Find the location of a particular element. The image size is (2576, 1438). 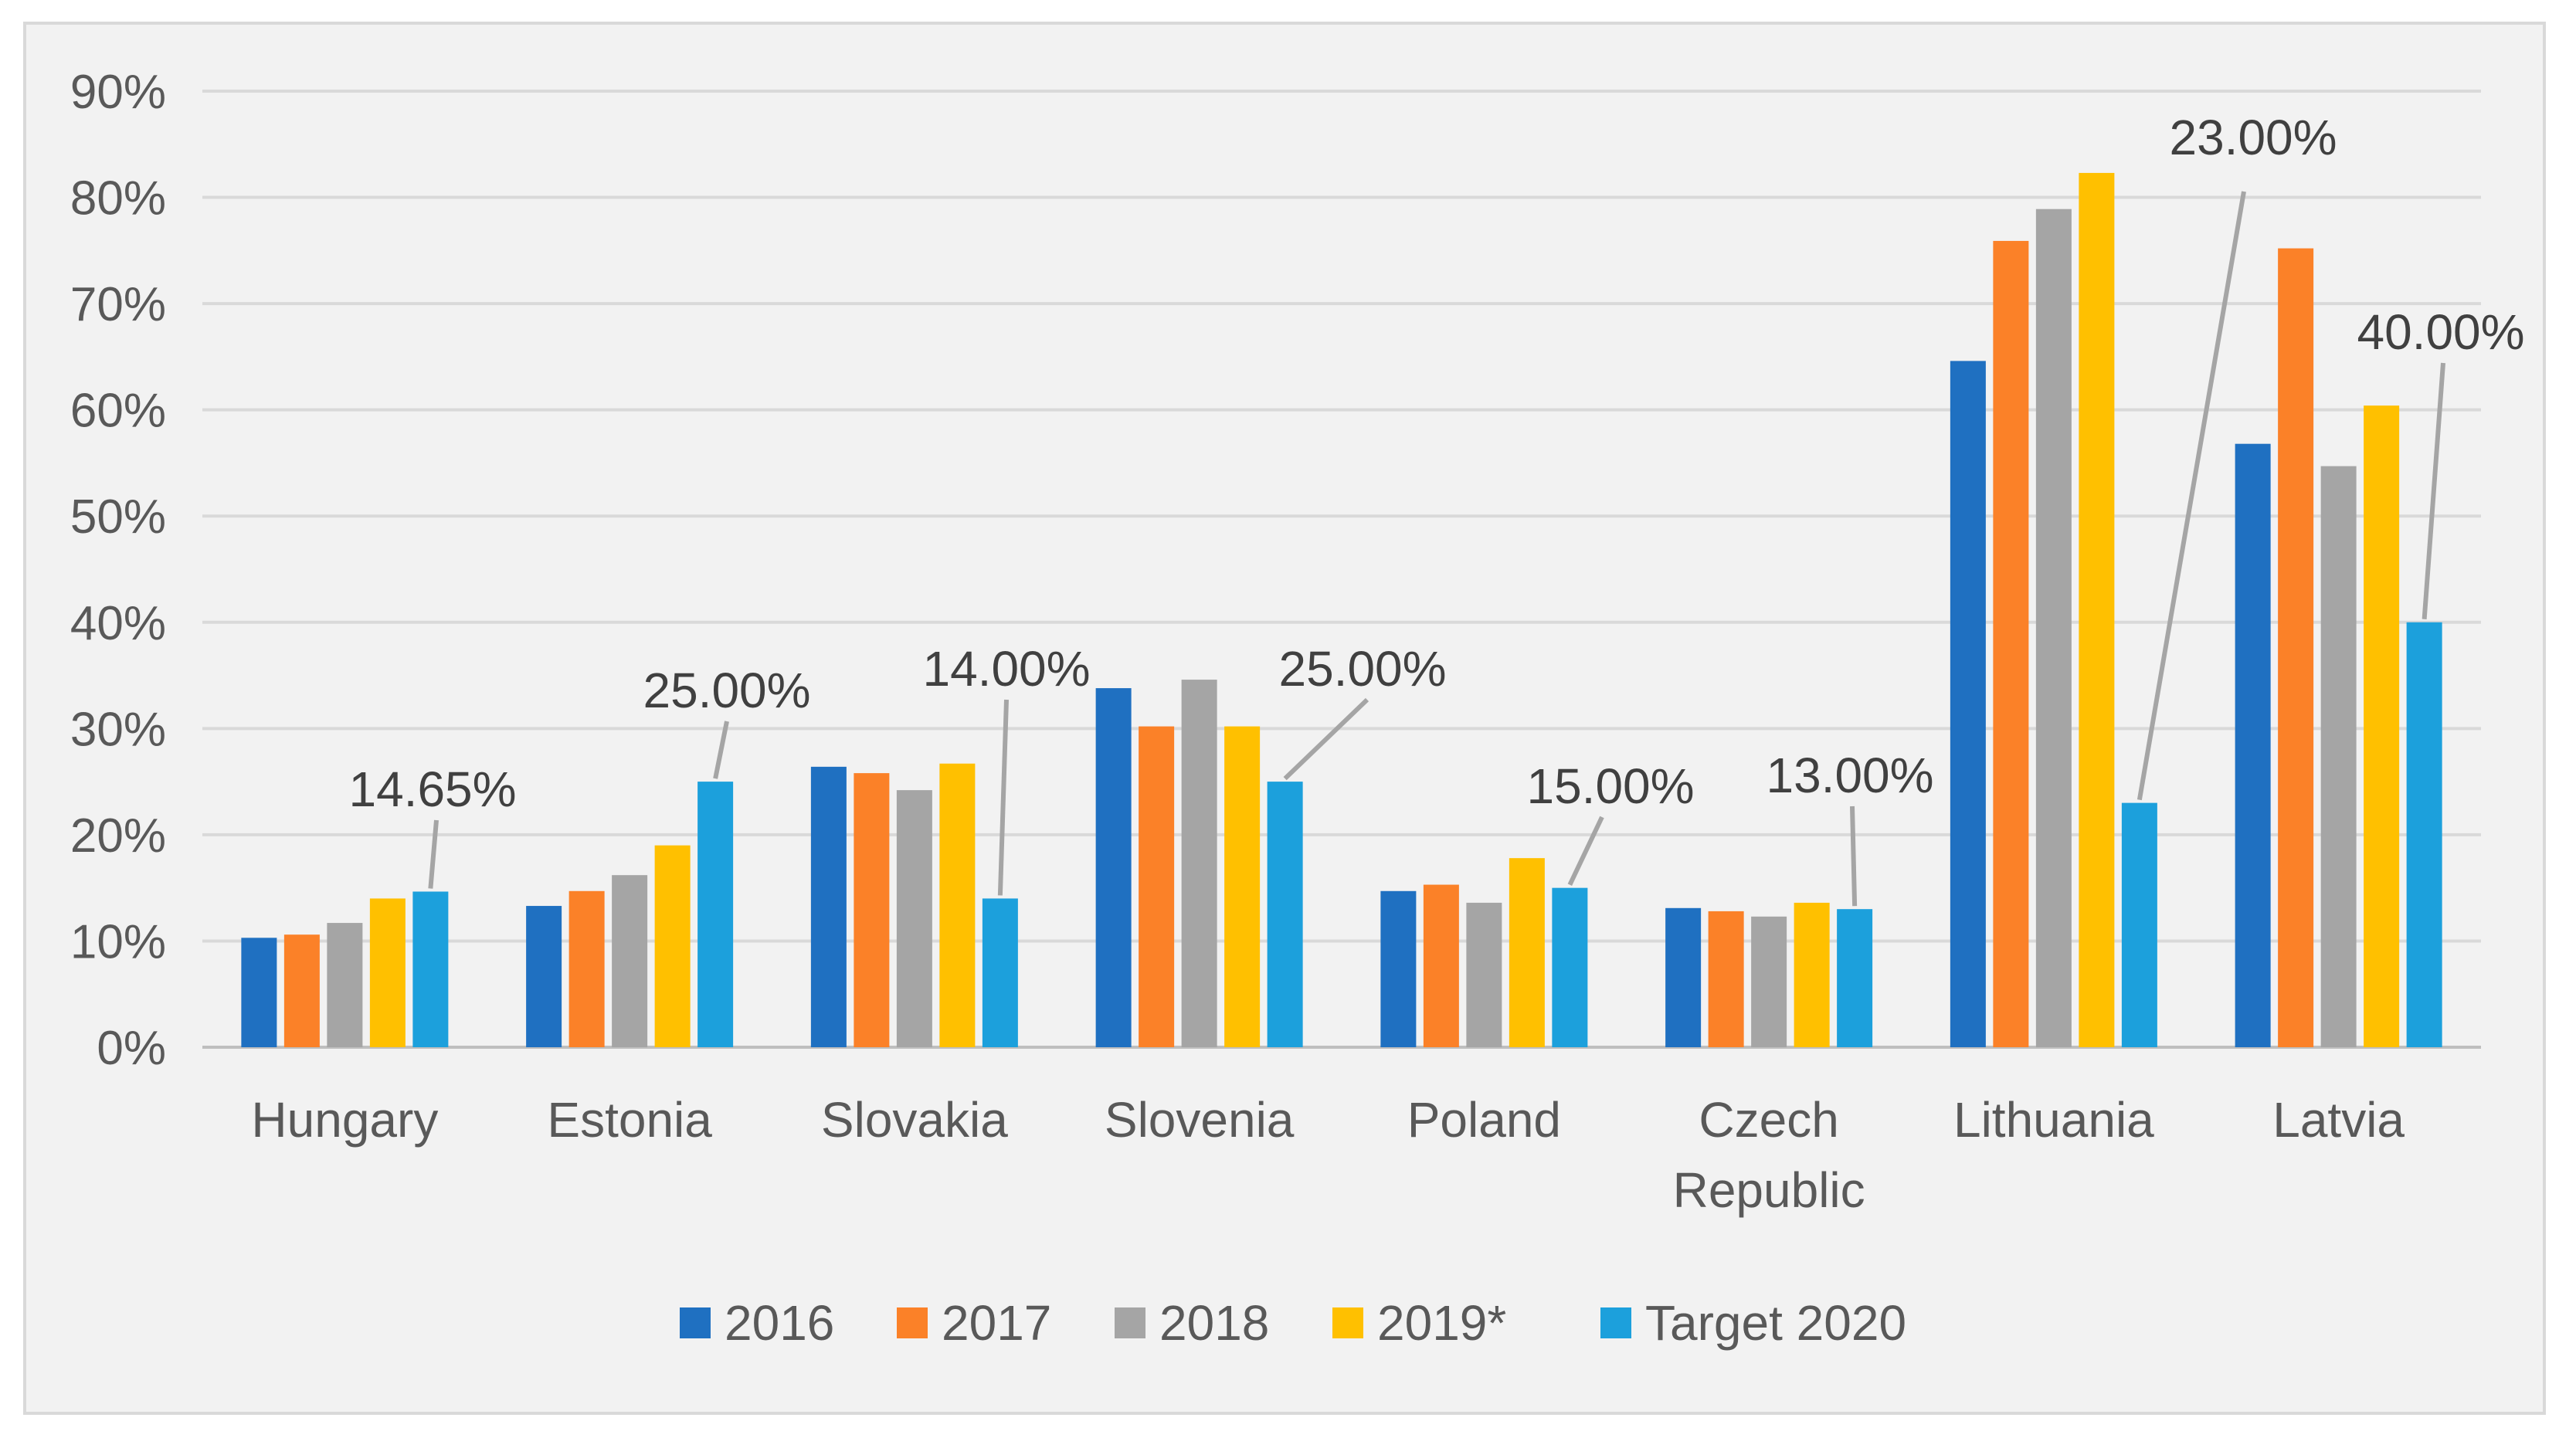

data-label: 15.00% is located at coordinates (1610, 786).